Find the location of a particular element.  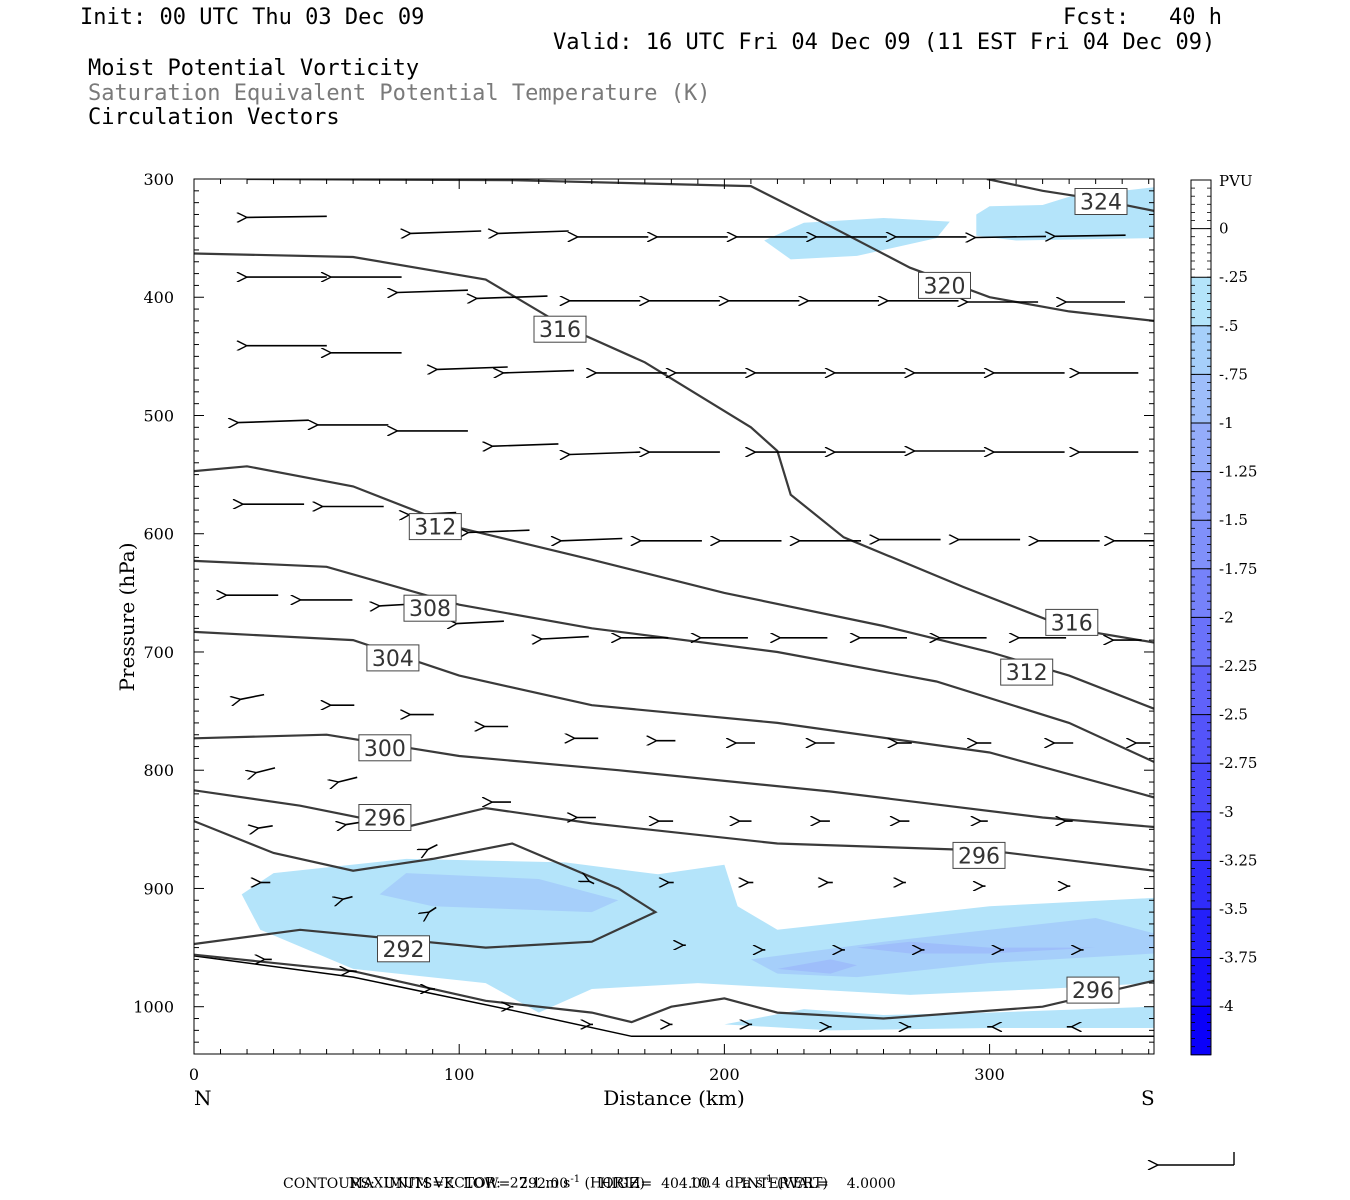

max-vert-exp: -1 is located at coordinates (767, 1179).